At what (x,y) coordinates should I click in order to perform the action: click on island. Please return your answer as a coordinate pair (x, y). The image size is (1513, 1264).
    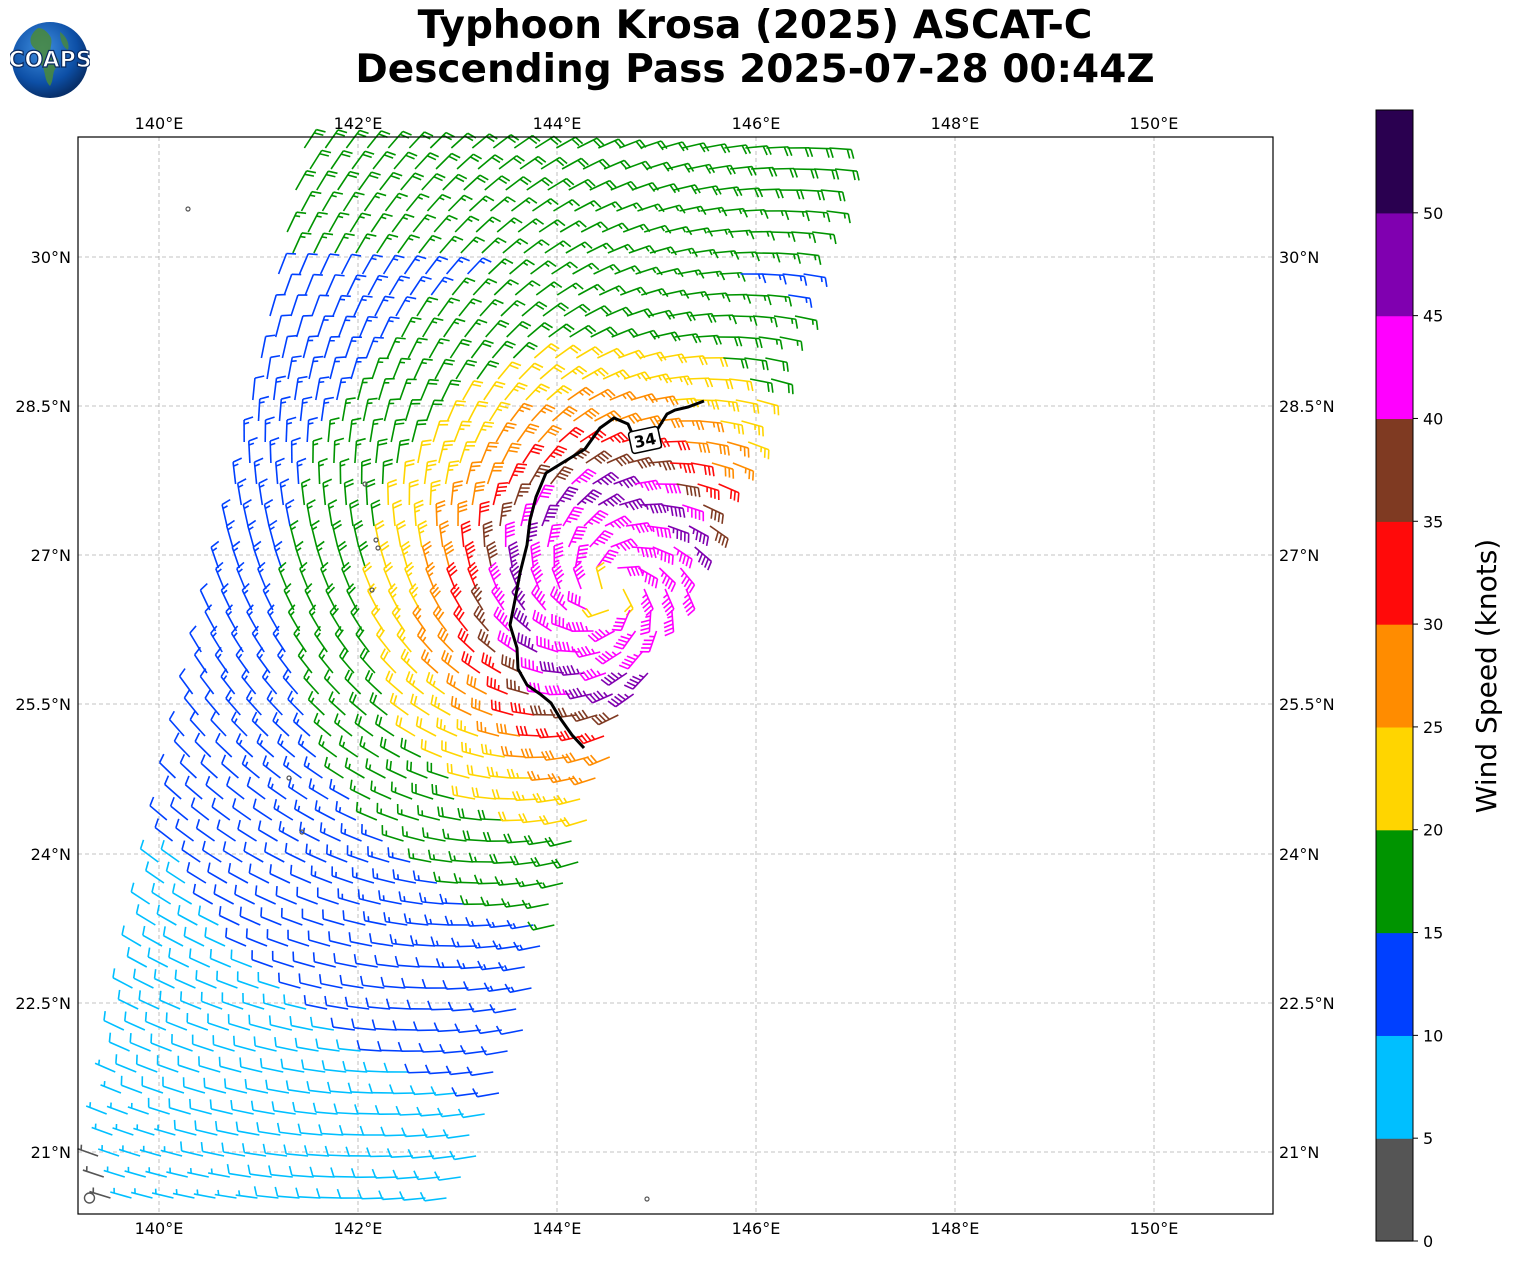
    Looking at the image, I should click on (289, 778).